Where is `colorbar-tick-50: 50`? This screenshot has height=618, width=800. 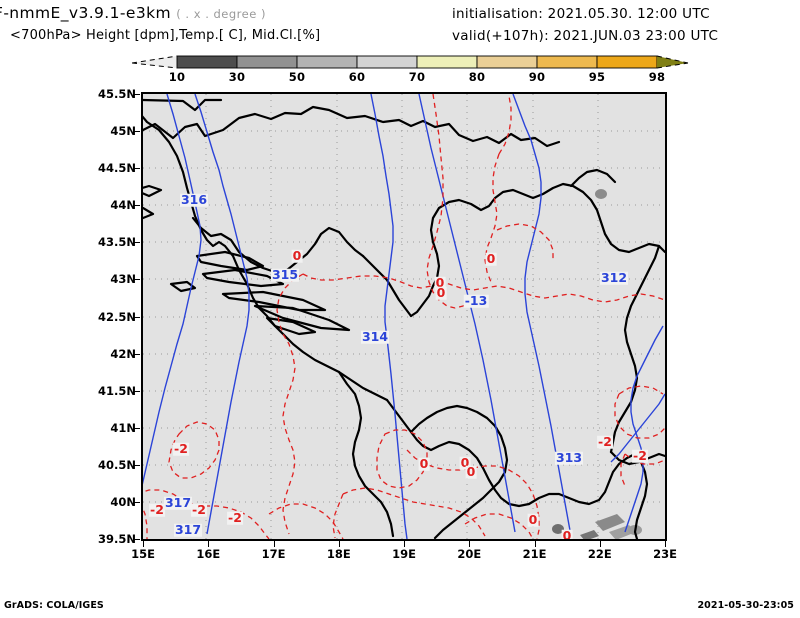 colorbar-tick-50: 50 is located at coordinates (297, 77).